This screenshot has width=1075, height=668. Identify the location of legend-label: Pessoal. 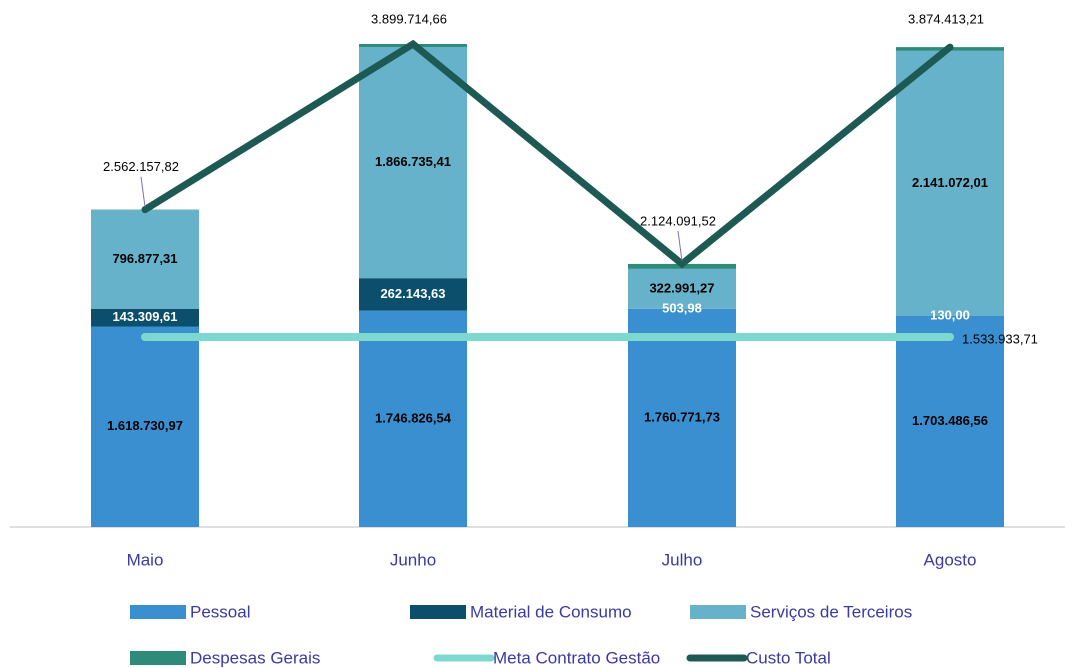
(220, 611).